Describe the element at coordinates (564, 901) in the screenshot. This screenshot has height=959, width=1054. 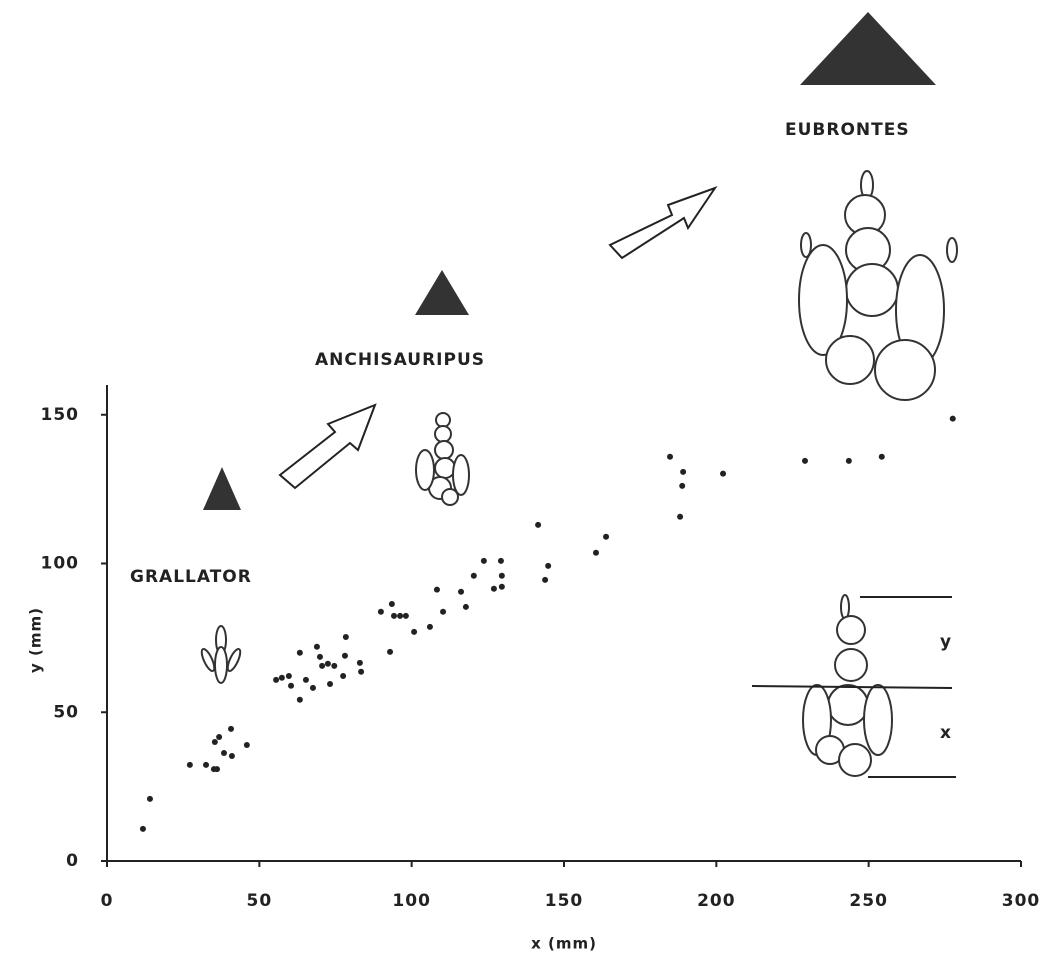
I see `x-tick-label: 150` at that location.